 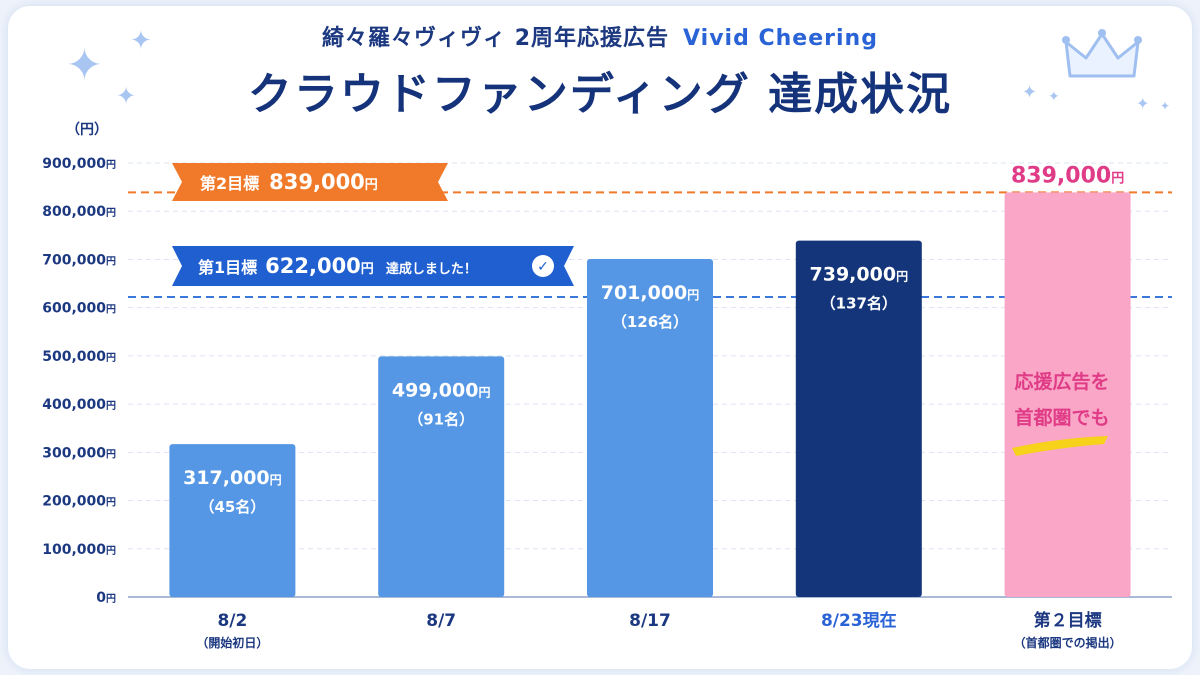 What do you see at coordinates (431, 269) in the screenshot?
I see `goal1-status: 達成しました！` at bounding box center [431, 269].